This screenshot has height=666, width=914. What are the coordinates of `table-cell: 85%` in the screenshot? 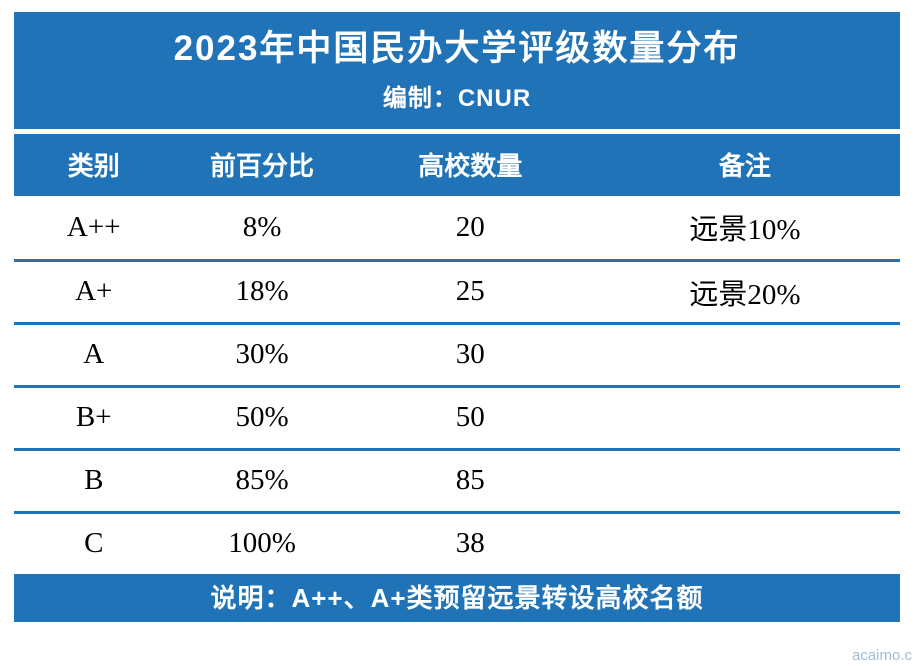 It's located at (262, 480).